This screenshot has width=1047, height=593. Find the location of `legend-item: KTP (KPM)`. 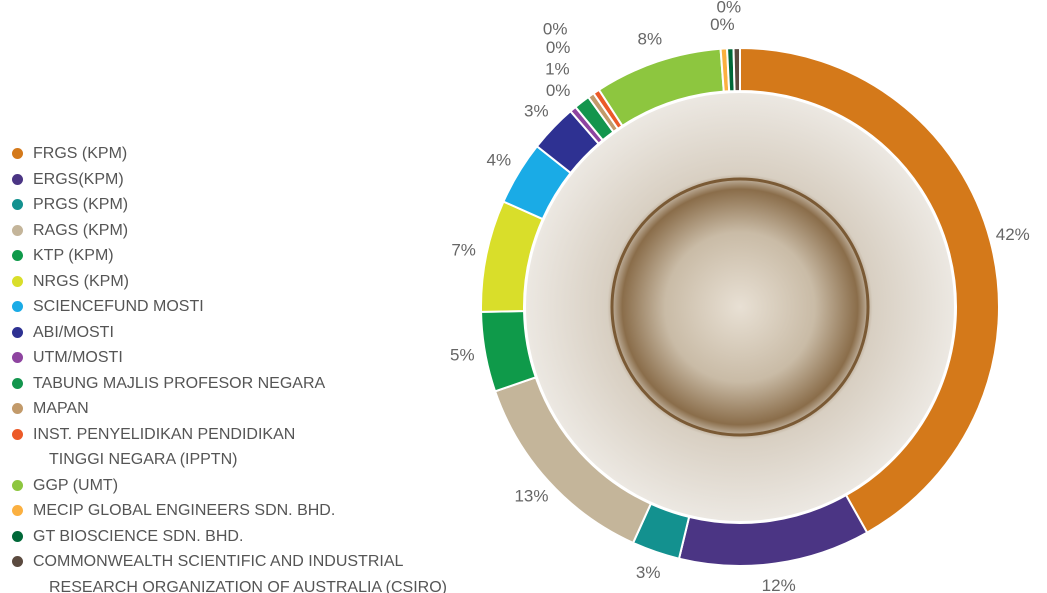

legend-item: KTP (KPM) is located at coordinates (245, 256).